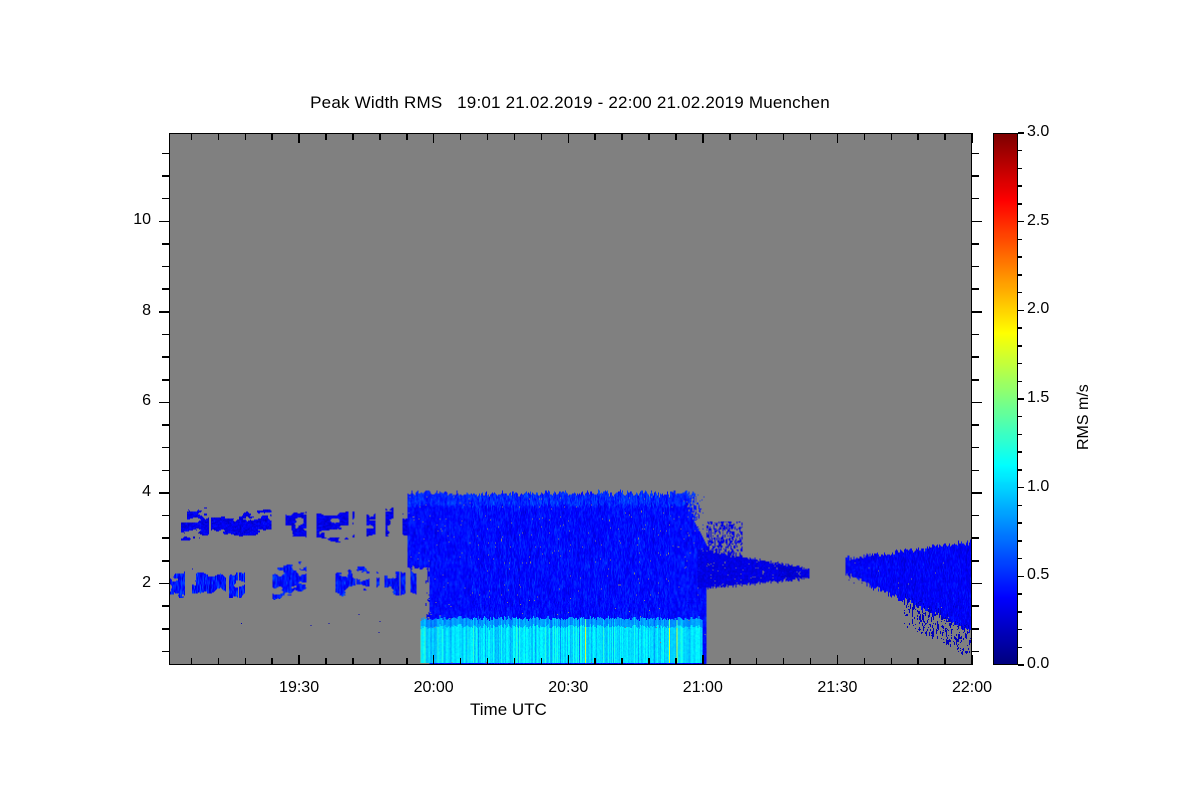 This screenshot has width=1200, height=800. I want to click on x-axis-title: Time UTC, so click(508, 709).